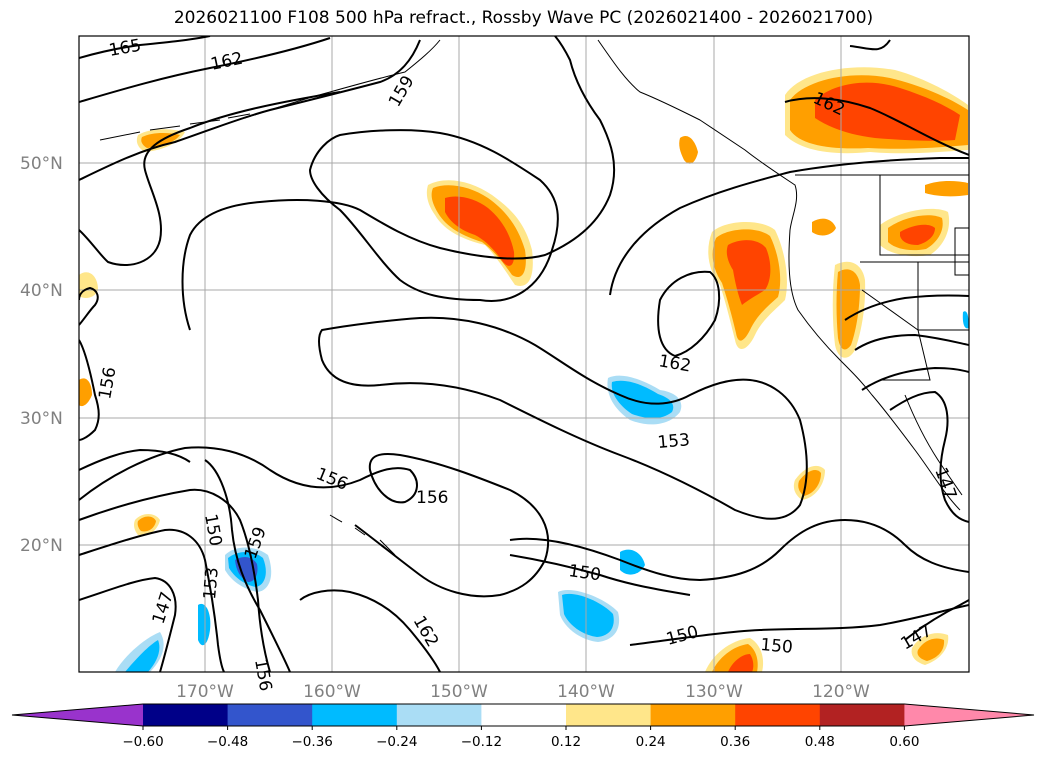 This screenshot has width=1047, height=765. I want to click on contour-150-b, so click(600, 575).